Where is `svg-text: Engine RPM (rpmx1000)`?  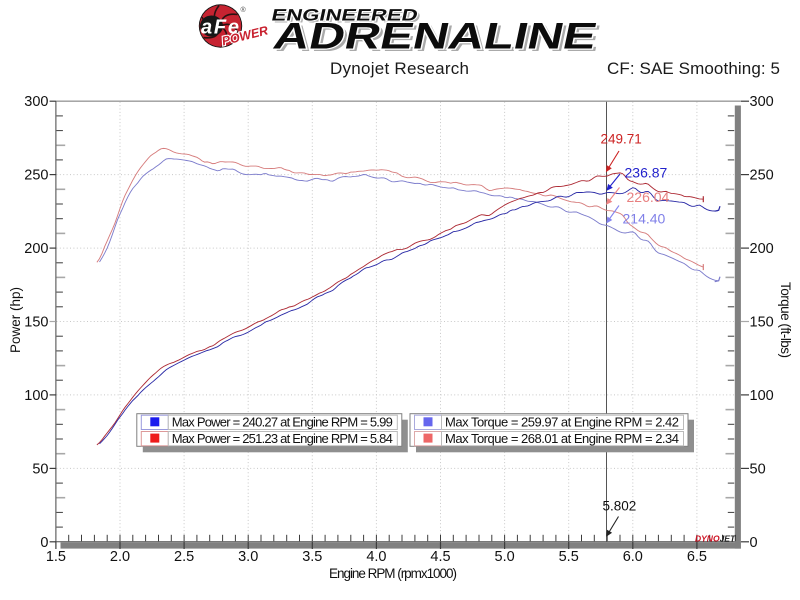
svg-text: Engine RPM (rpmx1000) is located at coordinates (393, 573).